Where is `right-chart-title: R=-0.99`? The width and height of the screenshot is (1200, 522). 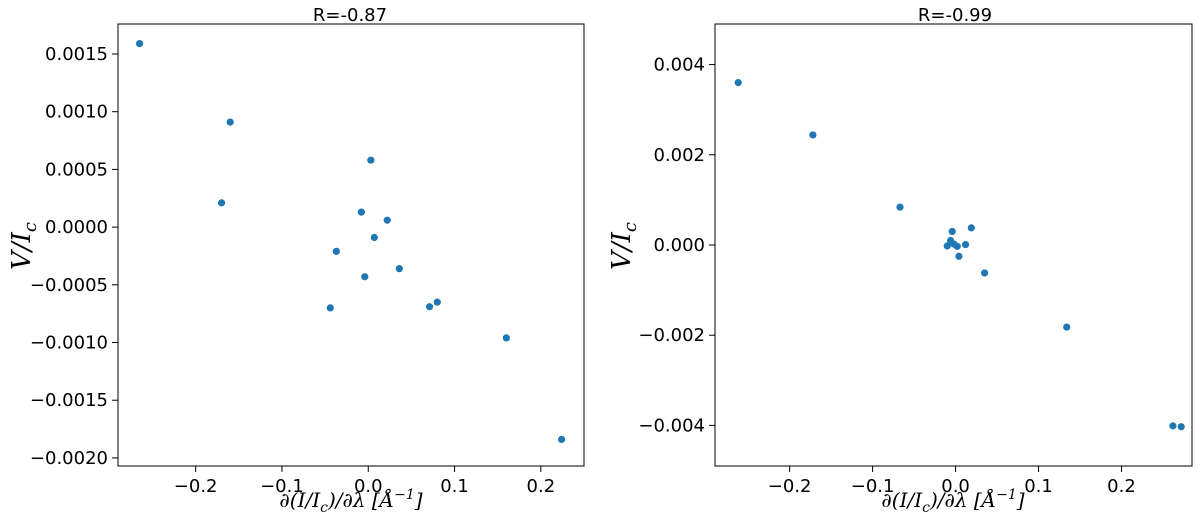 right-chart-title: R=-0.99 is located at coordinates (955, 15).